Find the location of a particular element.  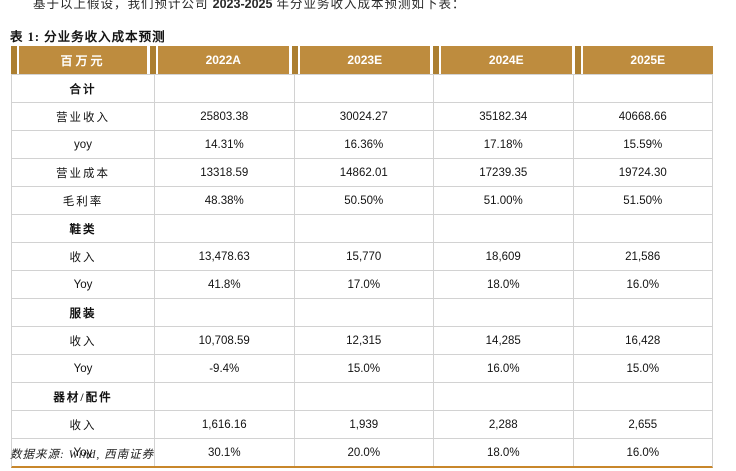

value-cell: 1,939 is located at coordinates (364, 424).